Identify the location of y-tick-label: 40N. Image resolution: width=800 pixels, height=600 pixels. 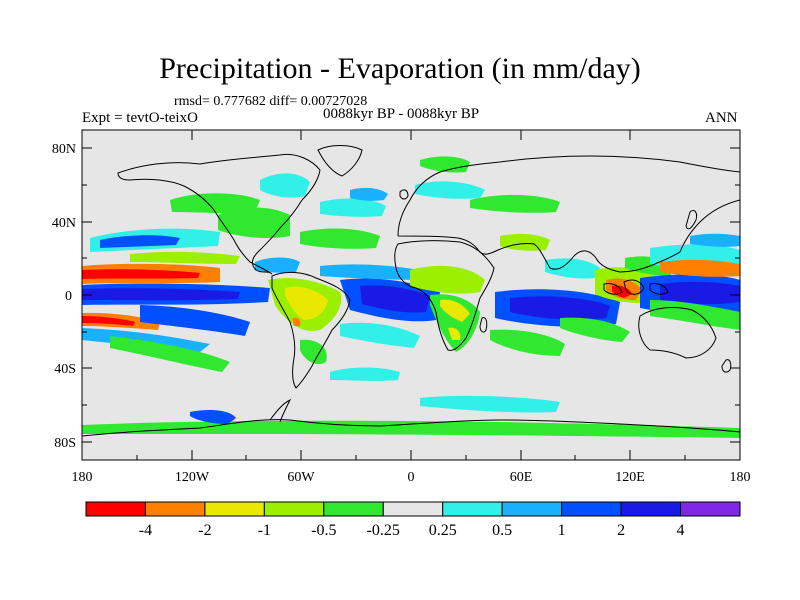
(64, 223).